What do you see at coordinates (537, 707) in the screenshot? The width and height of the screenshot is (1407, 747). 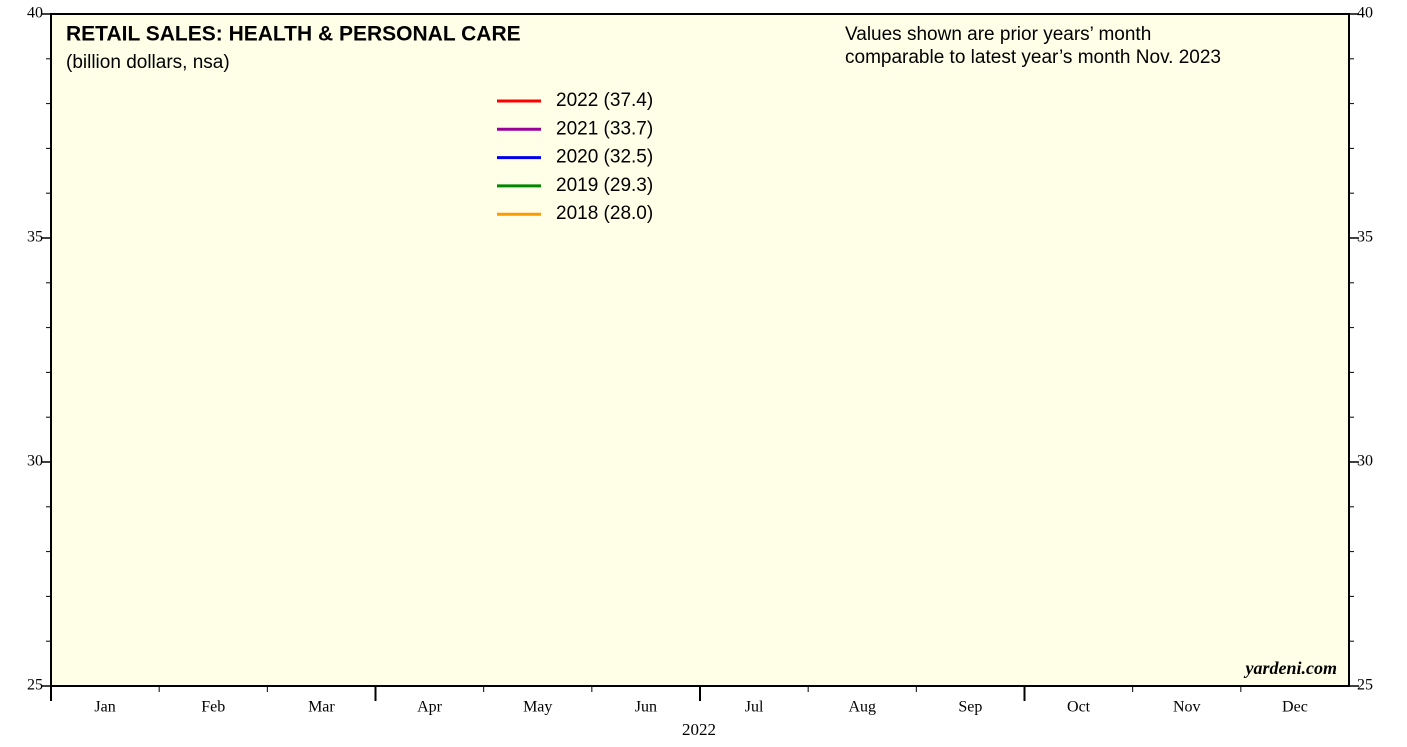 I see `x-tick-label: May` at bounding box center [537, 707].